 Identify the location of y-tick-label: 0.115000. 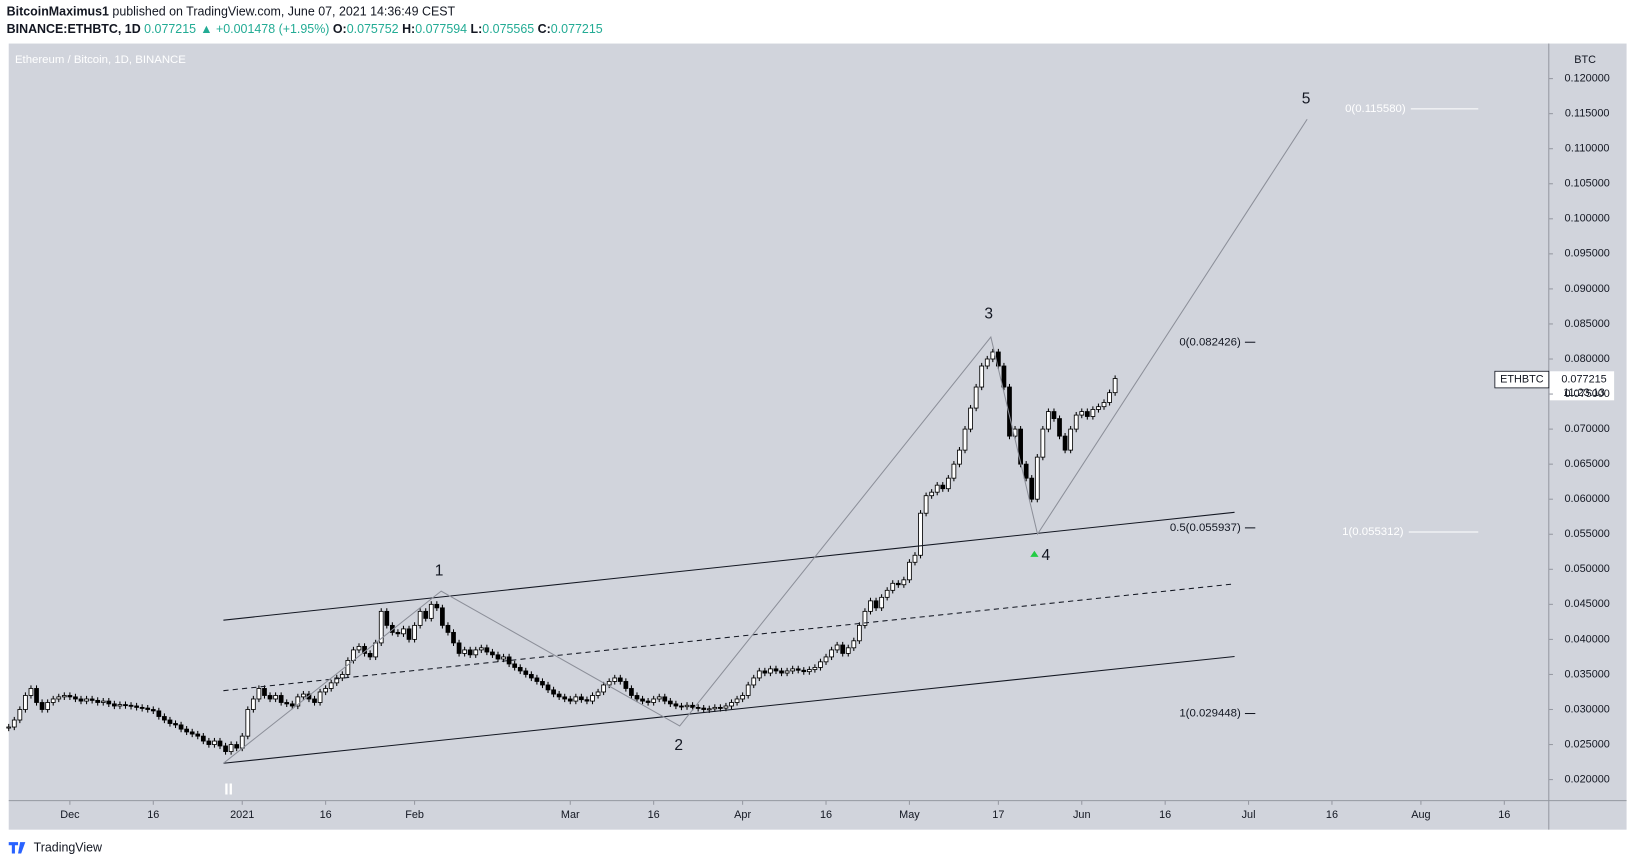
(1587, 114).